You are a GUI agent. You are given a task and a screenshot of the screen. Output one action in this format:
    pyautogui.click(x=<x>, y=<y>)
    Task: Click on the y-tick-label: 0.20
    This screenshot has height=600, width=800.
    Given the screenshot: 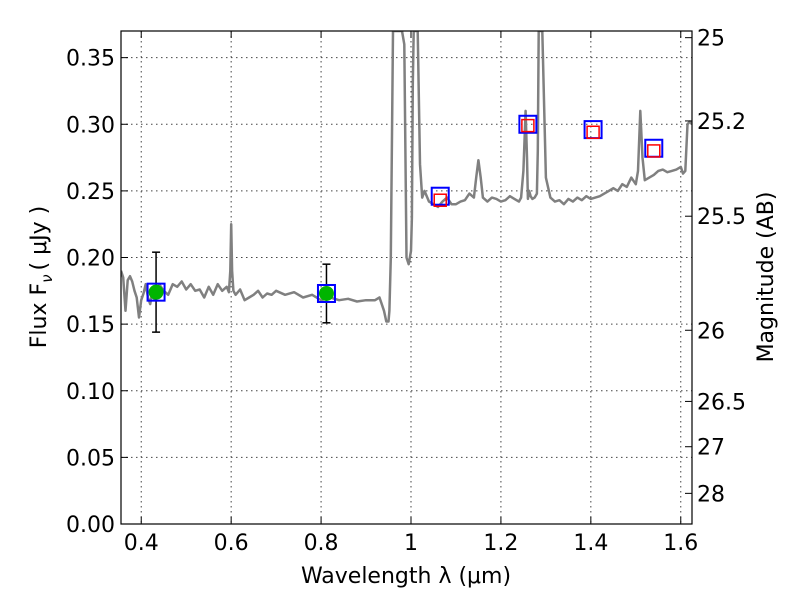 What is the action you would take?
    pyautogui.click(x=90, y=259)
    